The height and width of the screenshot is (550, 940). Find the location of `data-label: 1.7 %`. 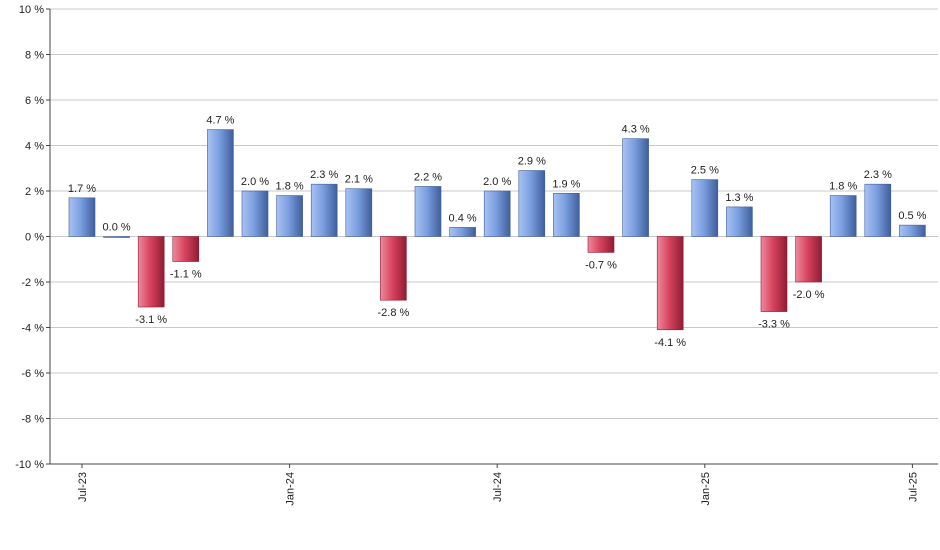

data-label: 1.7 % is located at coordinates (82, 189).